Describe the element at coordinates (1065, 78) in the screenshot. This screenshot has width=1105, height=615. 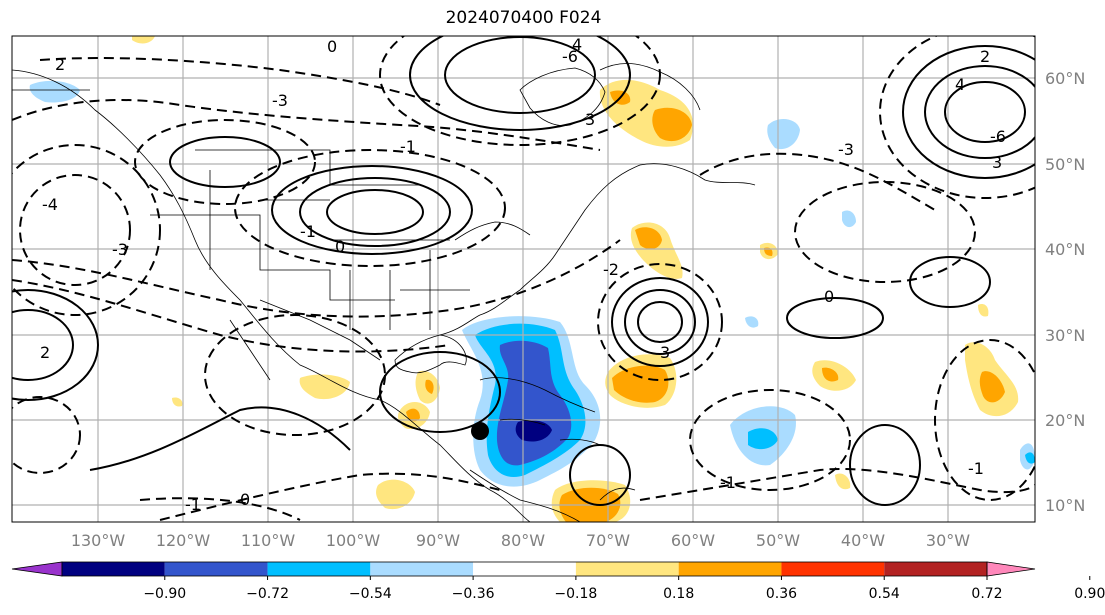
I see `lat-tick-label: 60°N` at that location.